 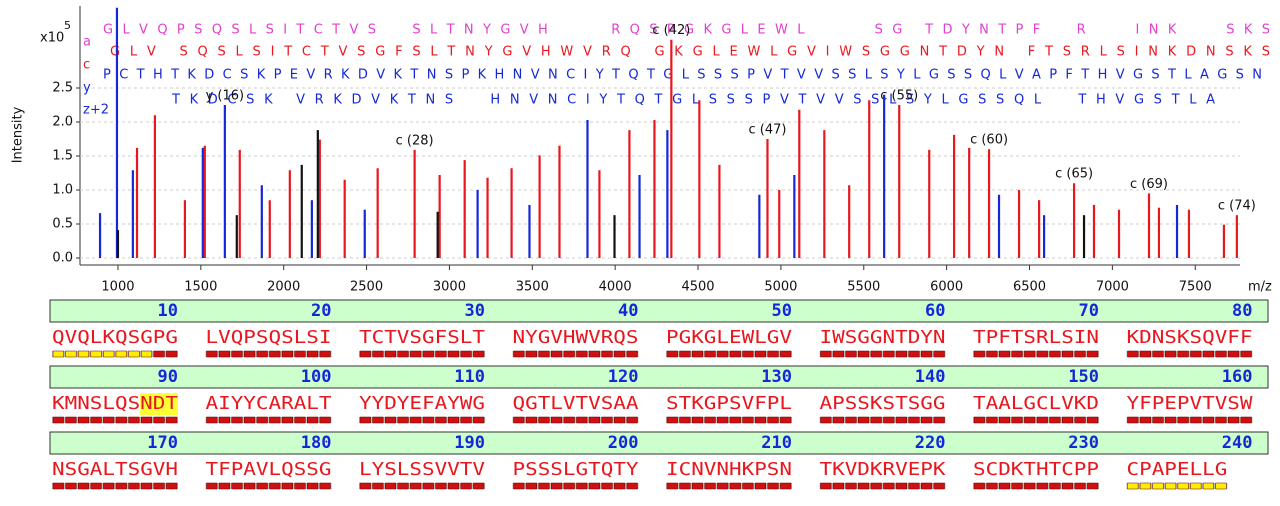 I want to click on peak-label: c (47), so click(x=767, y=130).